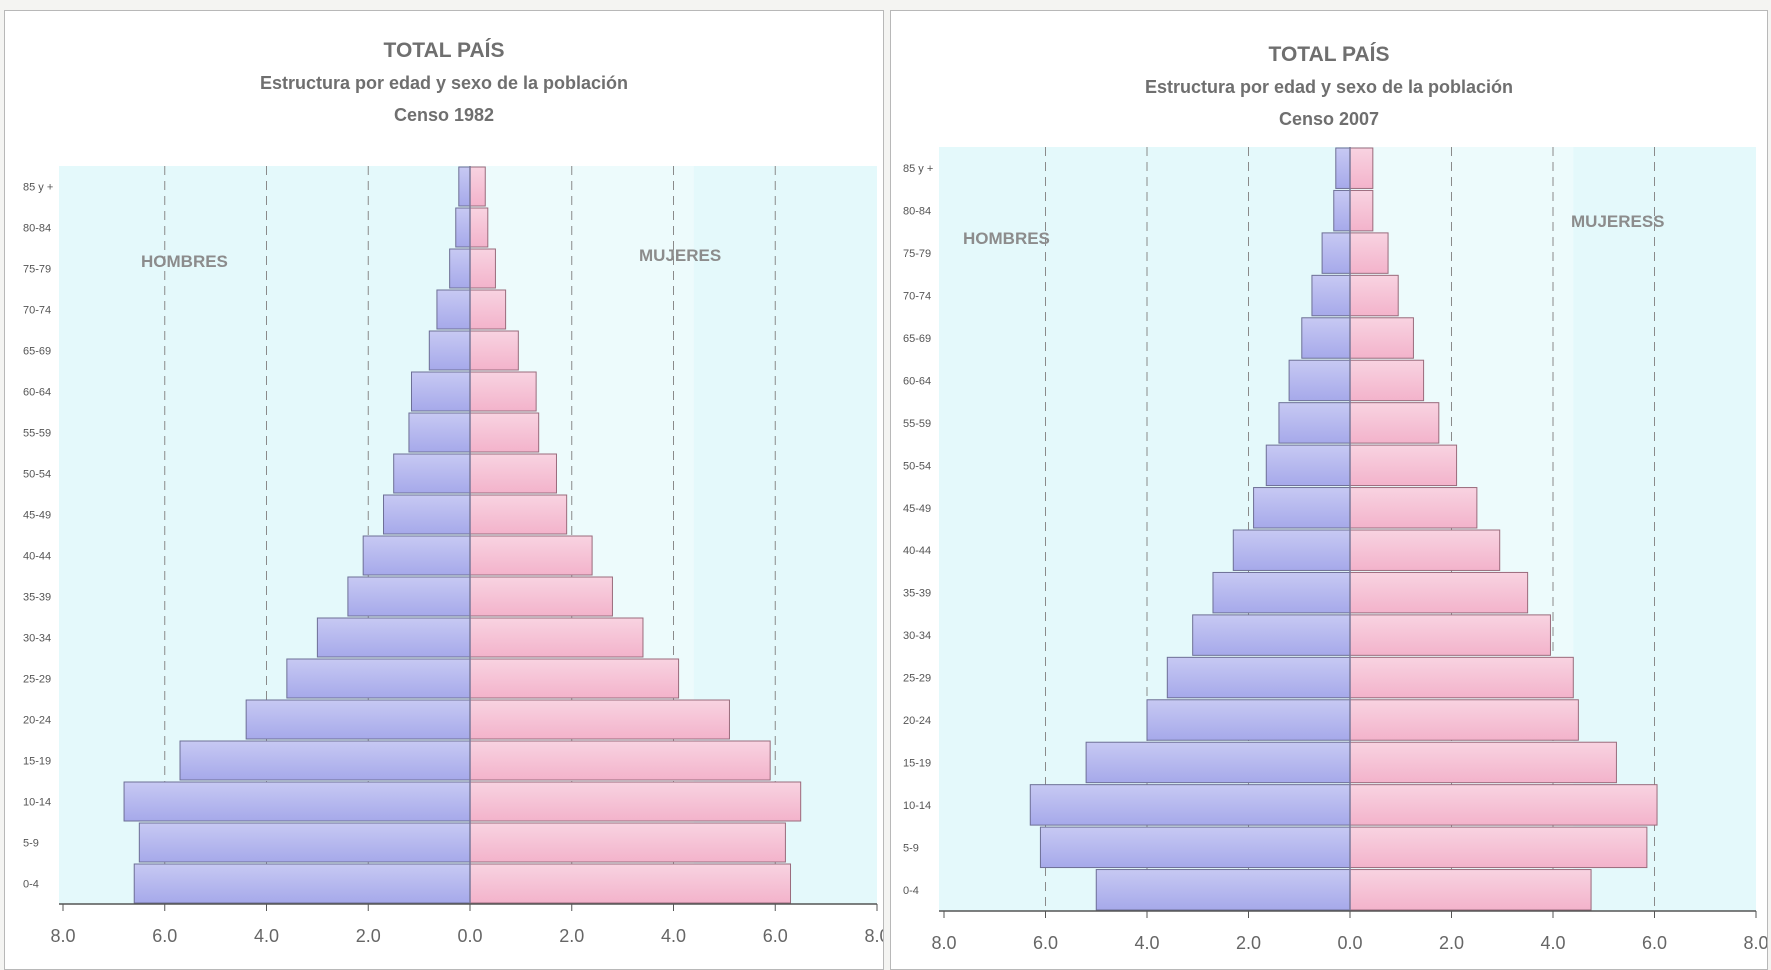 Image resolution: width=1771 pixels, height=970 pixels. I want to click on category-label: 80-84, so click(917, 212).